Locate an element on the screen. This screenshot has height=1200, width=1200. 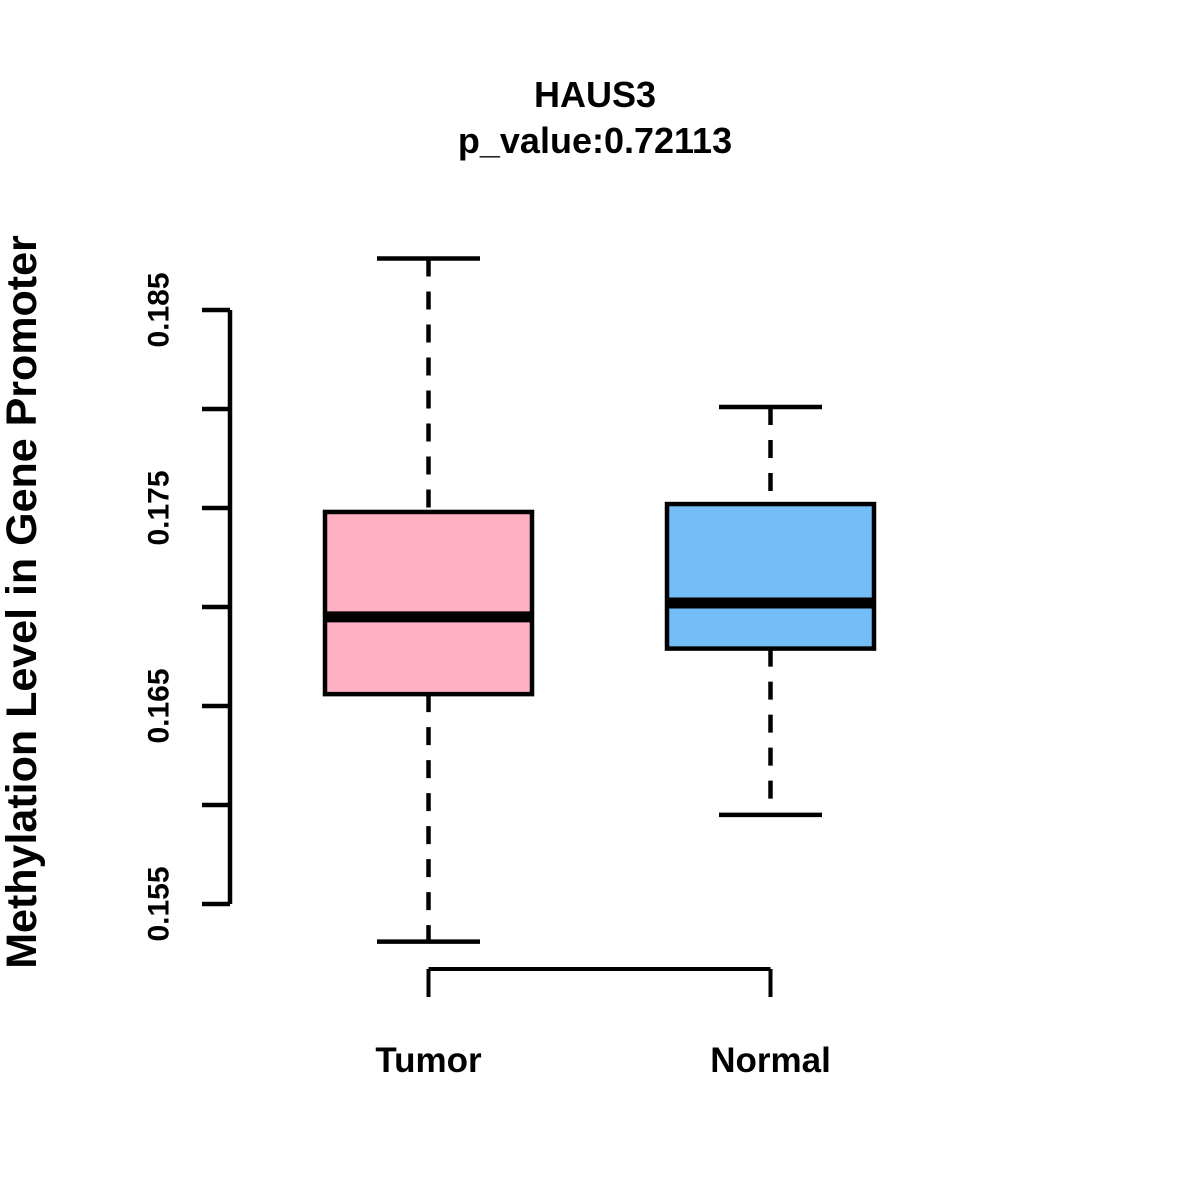
y-axis-title: Methylation Level in Gene Promoter is located at coordinates (23, 602).